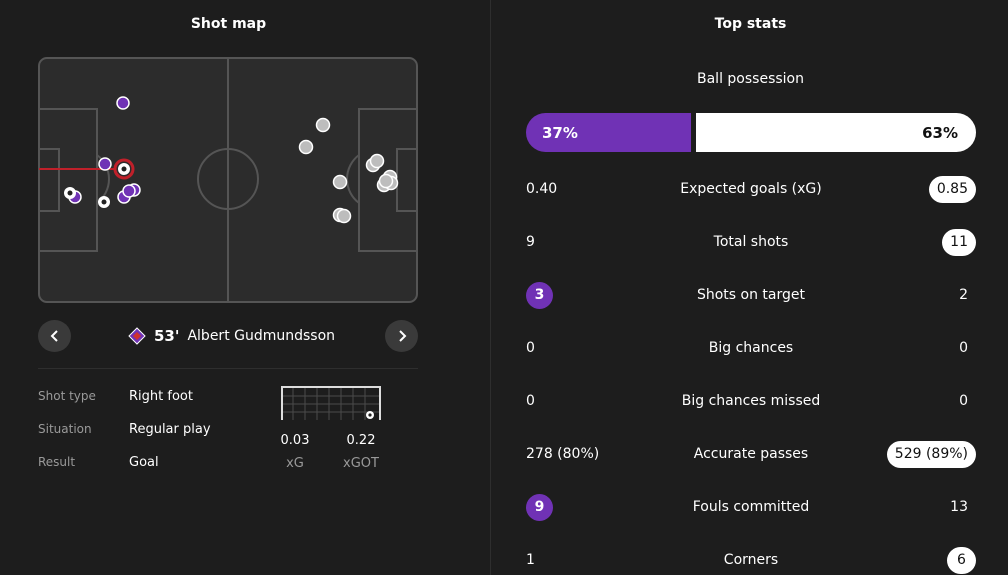 This screenshot has width=1008, height=575. Describe the element at coordinates (67, 396) in the screenshot. I see `shot-type-label: Shot type` at that location.